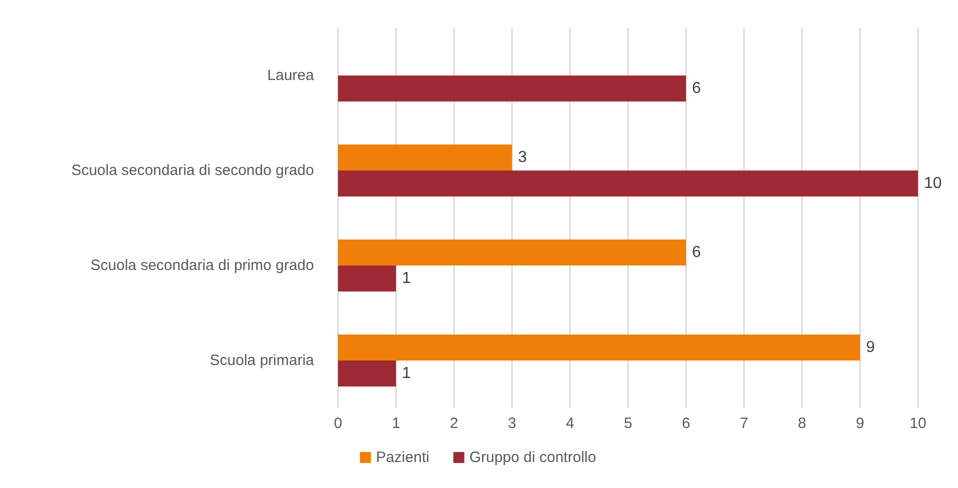 This screenshot has height=488, width=958. Describe the element at coordinates (628, 423) in the screenshot. I see `x-tick-label: 5` at that location.